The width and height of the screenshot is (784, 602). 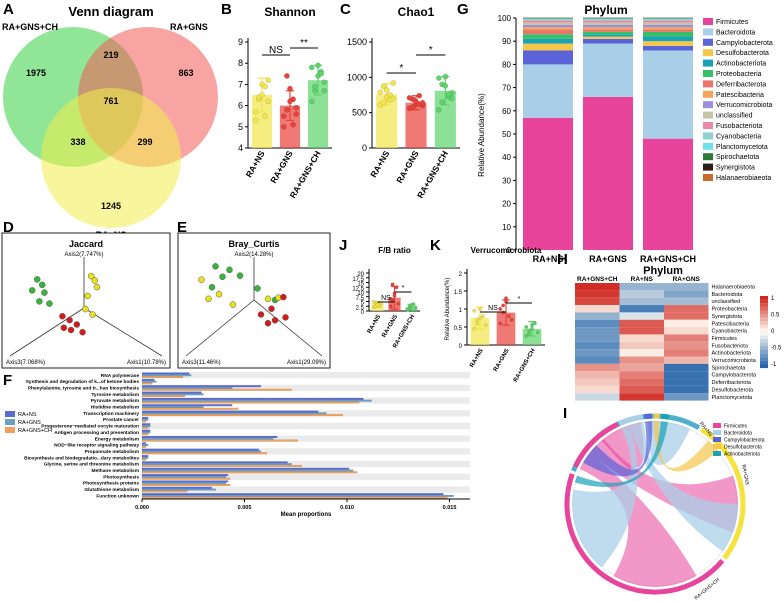 I want to click on chart-title: Shannon, so click(x=289, y=12).